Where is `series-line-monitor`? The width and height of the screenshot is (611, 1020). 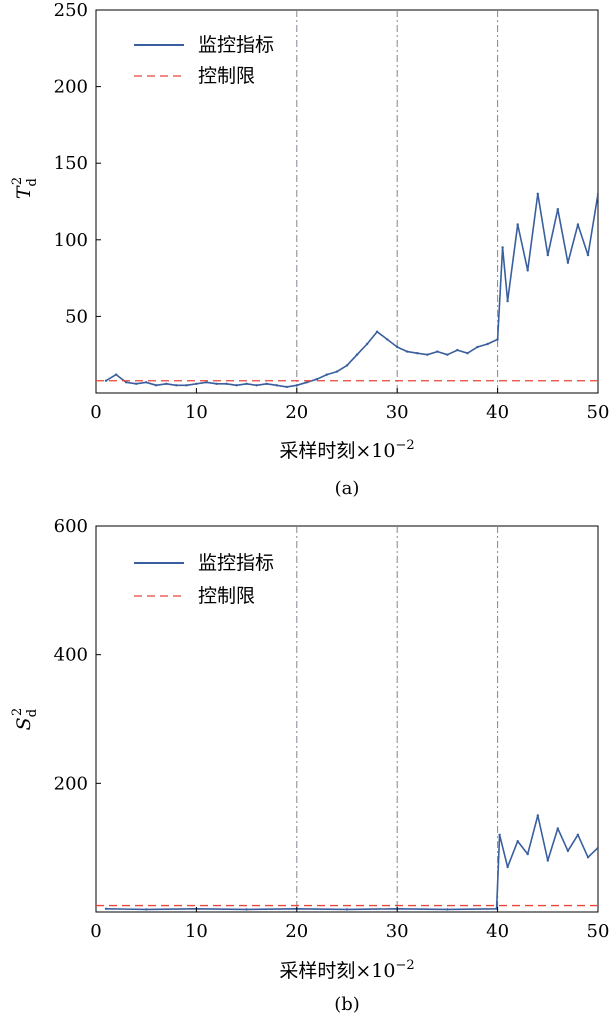
series-line-monitor is located at coordinates (351, 862).